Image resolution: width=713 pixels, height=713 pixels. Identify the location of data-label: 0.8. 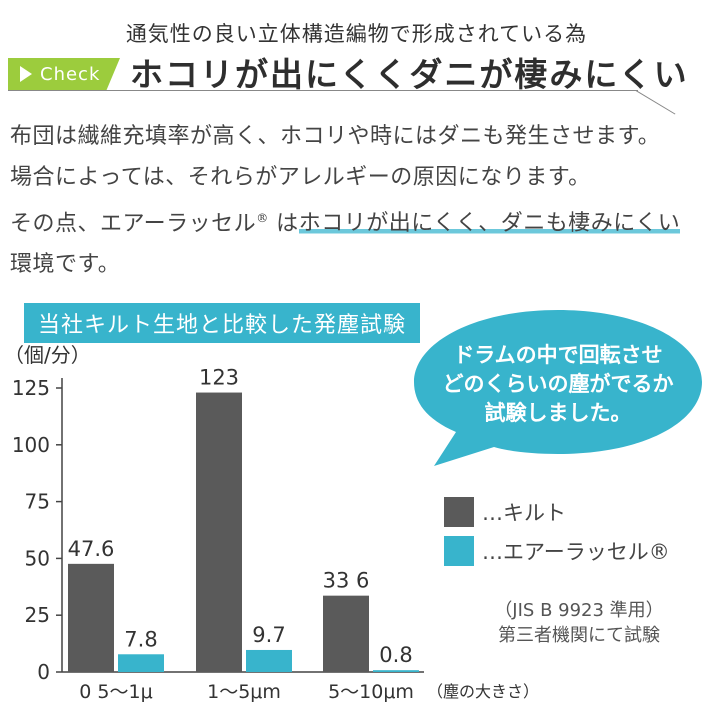
(395, 655).